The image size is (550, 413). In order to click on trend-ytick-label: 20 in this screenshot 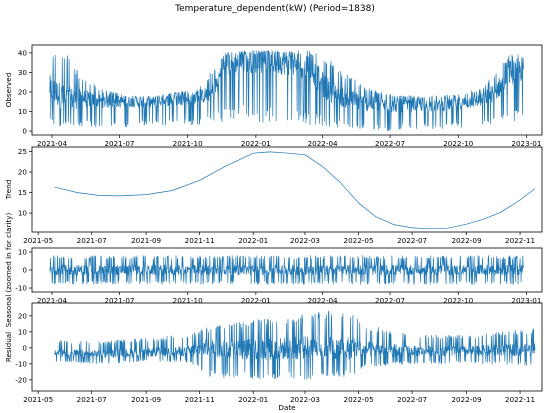, I will do `click(23, 172)`.